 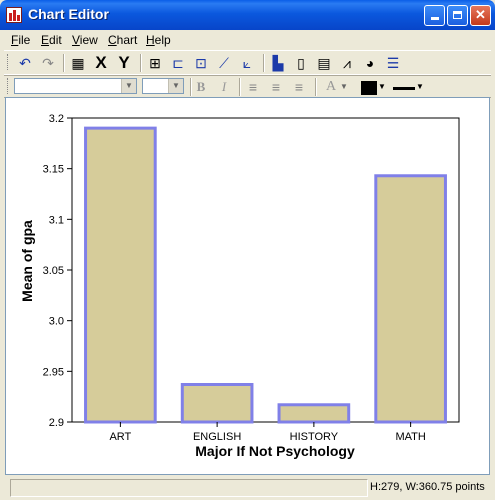 I want to click on reference-line-icon: ⊏, so click(x=178, y=63).